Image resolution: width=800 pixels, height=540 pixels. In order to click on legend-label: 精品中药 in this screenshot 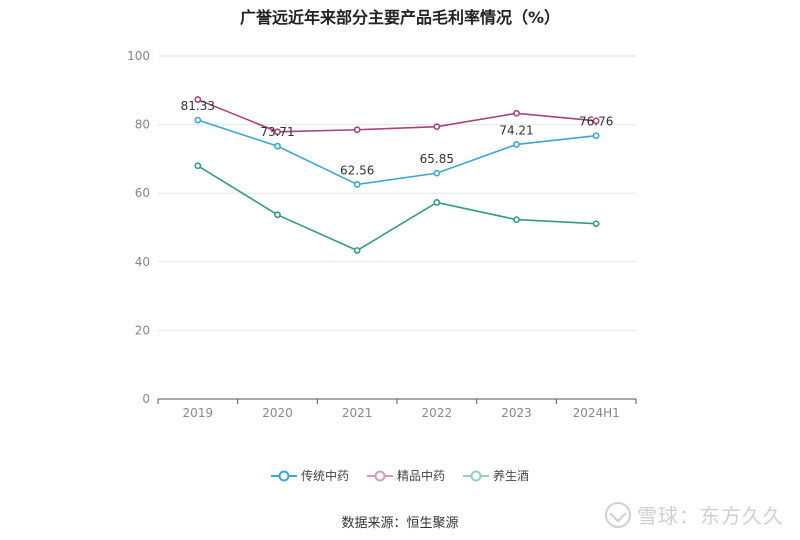, I will do `click(420, 476)`.